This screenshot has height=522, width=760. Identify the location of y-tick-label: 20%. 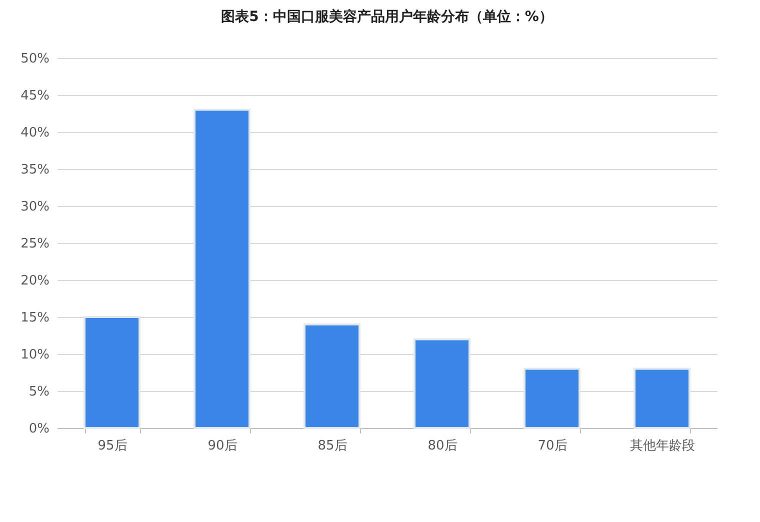
(35, 281).